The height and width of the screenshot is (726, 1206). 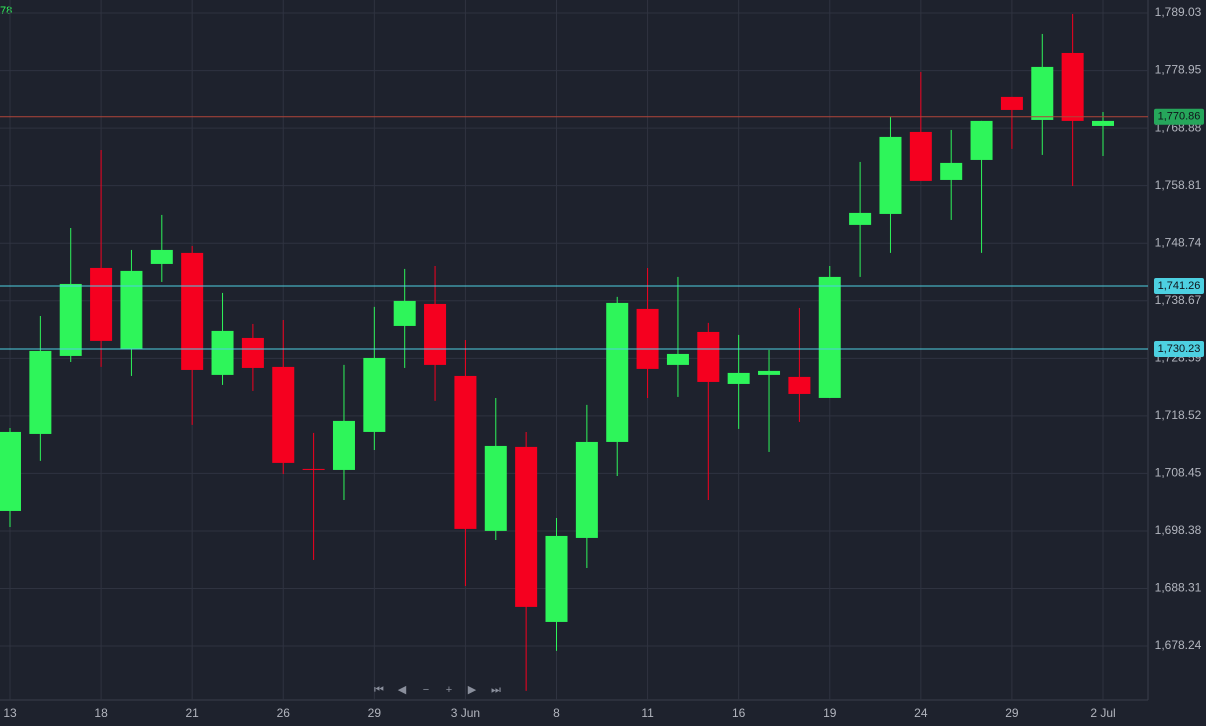 I want to click on x-tick-label: 8, so click(x=556, y=713).